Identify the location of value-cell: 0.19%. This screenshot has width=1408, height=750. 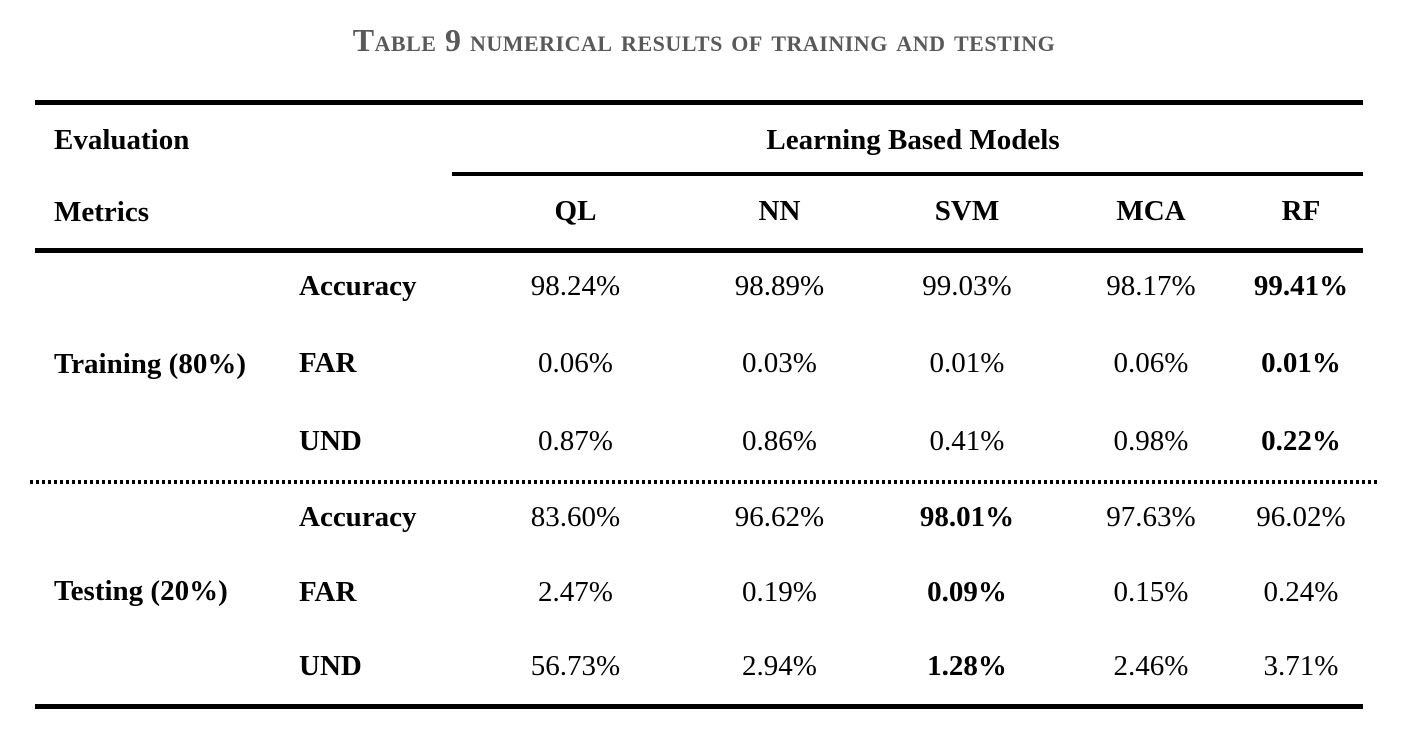
(779, 592).